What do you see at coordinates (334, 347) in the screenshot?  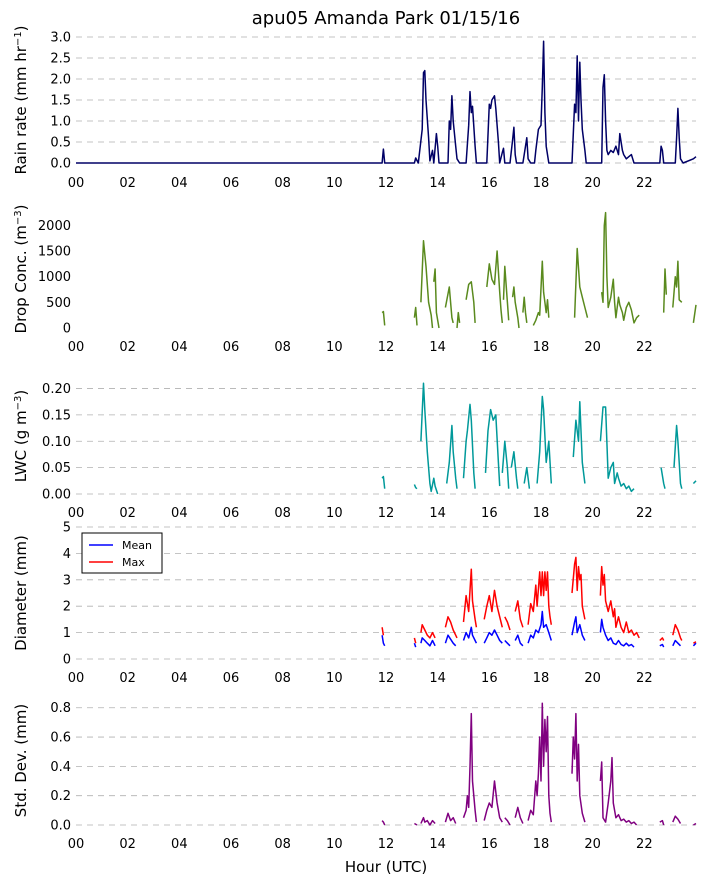 I see `conc-xtick-label: 10` at bounding box center [334, 347].